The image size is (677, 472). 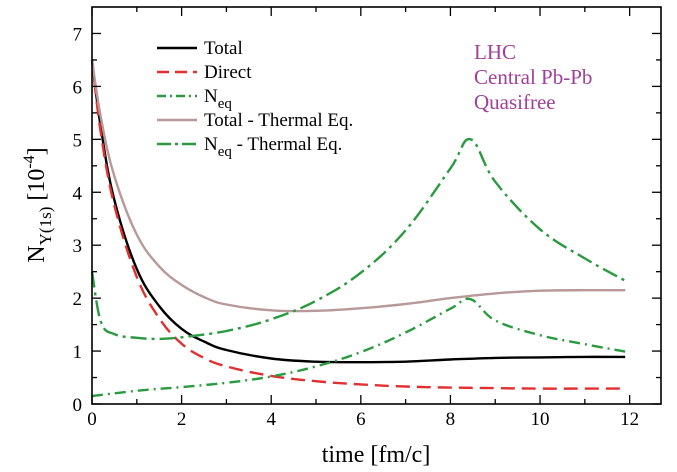 I want to click on legend-label-5: Neq - Thermal Eq., so click(x=273, y=147).